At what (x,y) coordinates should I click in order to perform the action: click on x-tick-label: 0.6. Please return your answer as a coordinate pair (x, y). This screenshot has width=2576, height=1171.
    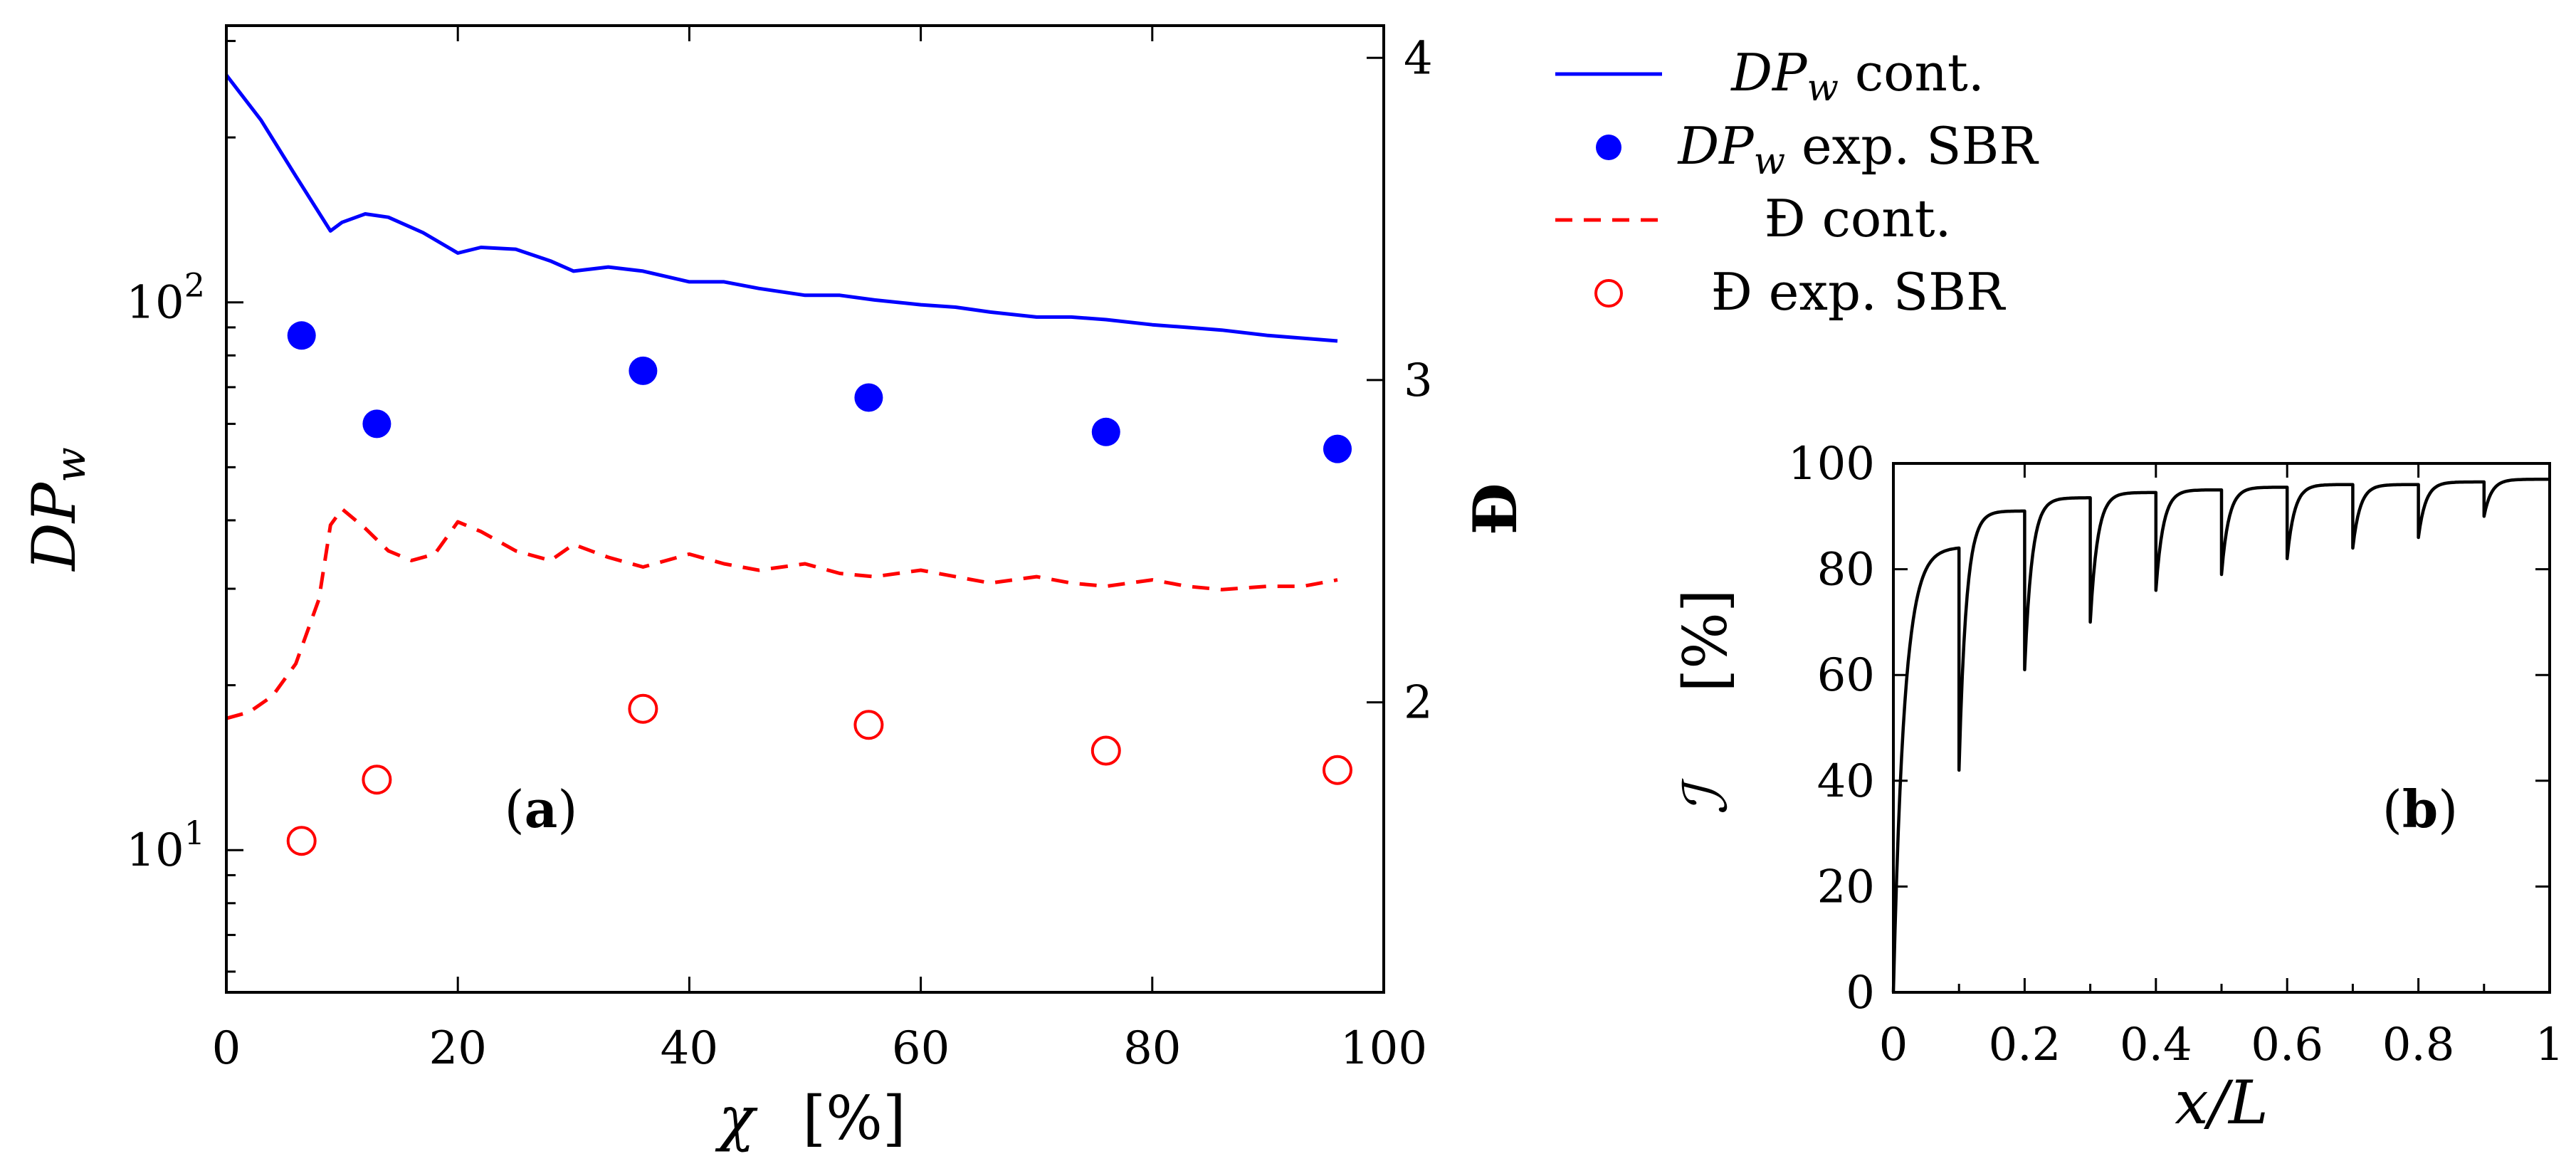
    Looking at the image, I should click on (2287, 1045).